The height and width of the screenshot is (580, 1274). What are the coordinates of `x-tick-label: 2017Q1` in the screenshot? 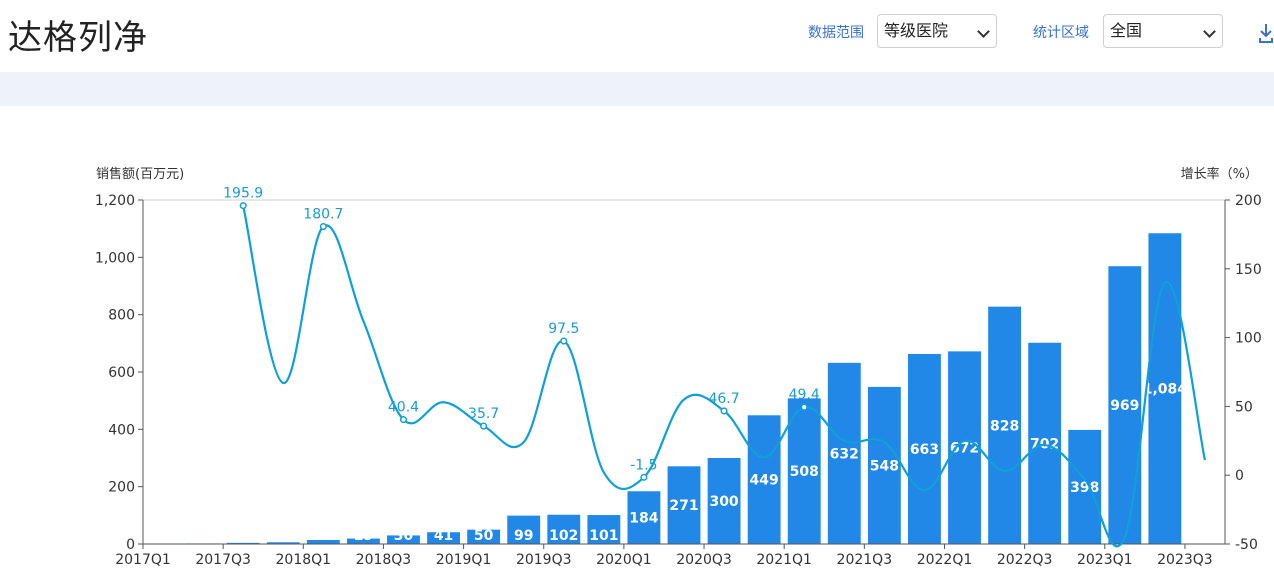 It's located at (143, 560).